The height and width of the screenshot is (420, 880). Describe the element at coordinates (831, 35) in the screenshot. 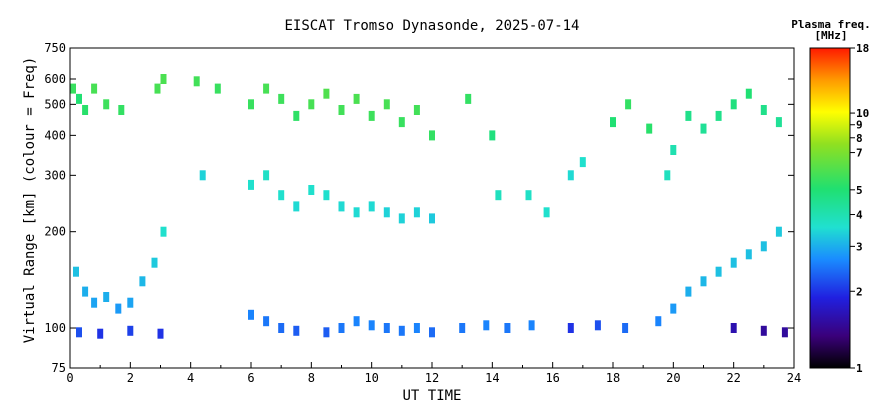

I see `colorbar-title-line2: [MHz]` at that location.